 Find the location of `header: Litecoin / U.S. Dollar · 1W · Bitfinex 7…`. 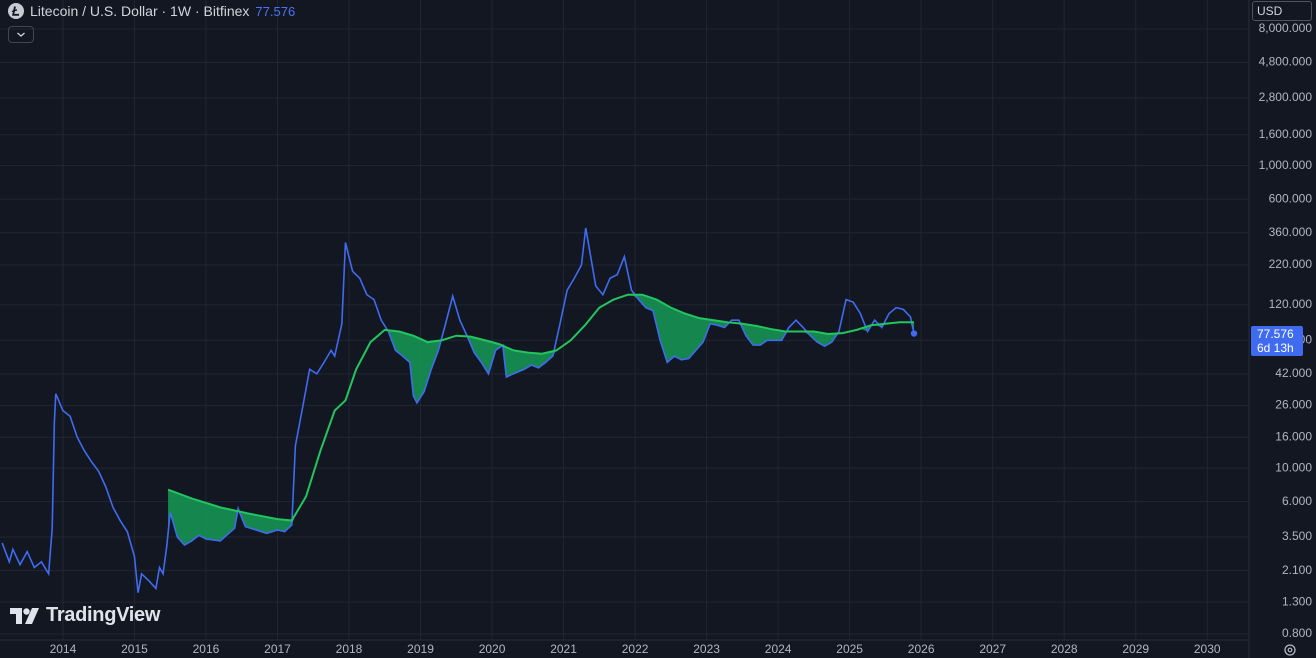

header: Litecoin / U.S. Dollar · 1W · Bitfinex 7… is located at coordinates (151, 11).